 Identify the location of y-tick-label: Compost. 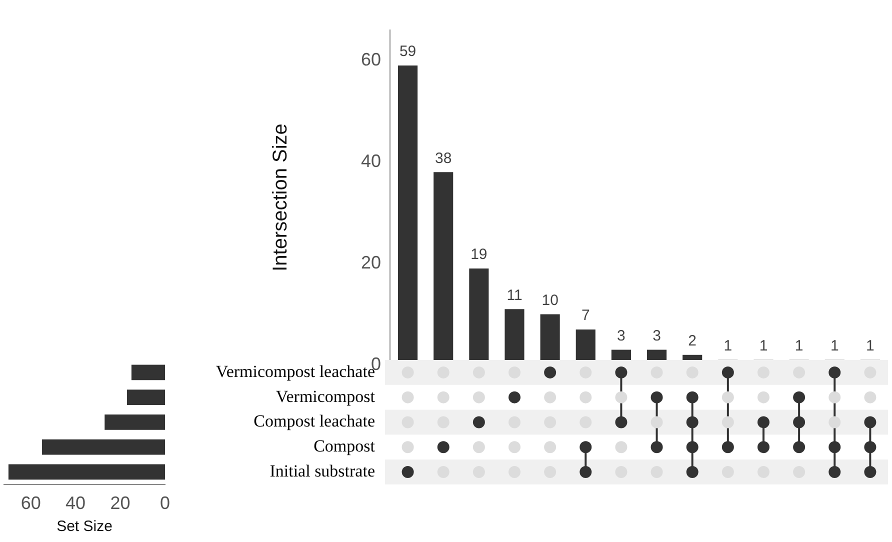
(345, 446).